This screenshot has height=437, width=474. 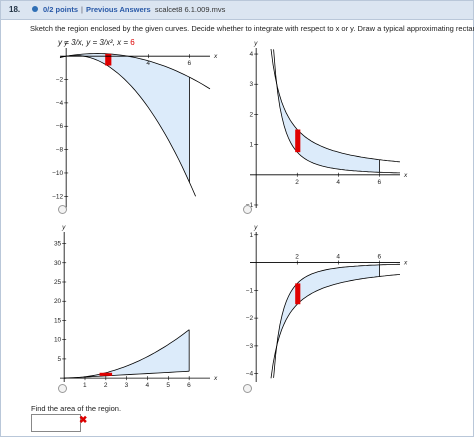 I want to click on y-tick-label: 4, so click(x=252, y=54).